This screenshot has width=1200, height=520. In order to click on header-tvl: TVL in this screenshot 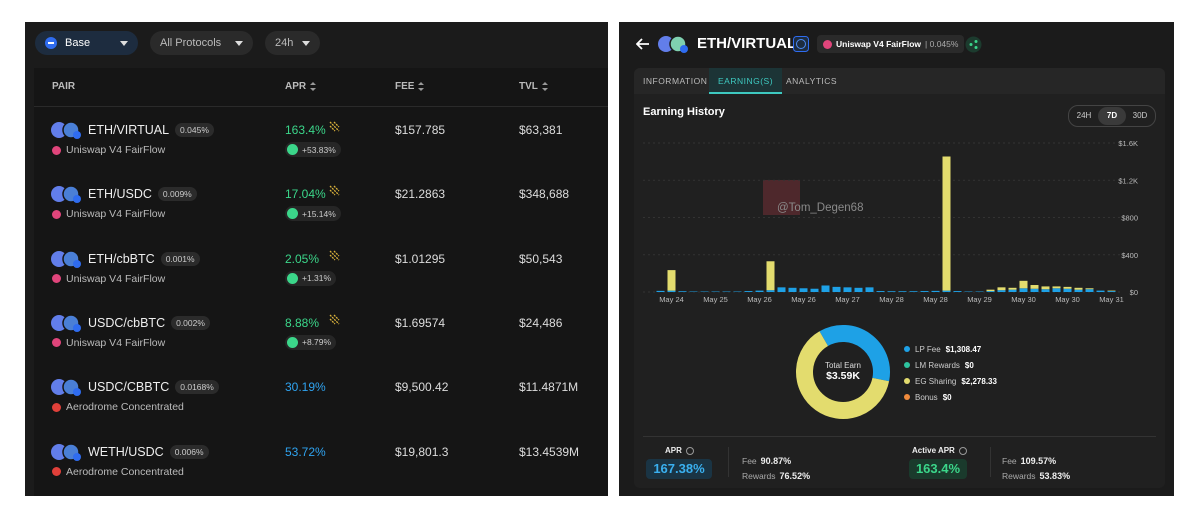, I will do `click(533, 86)`.